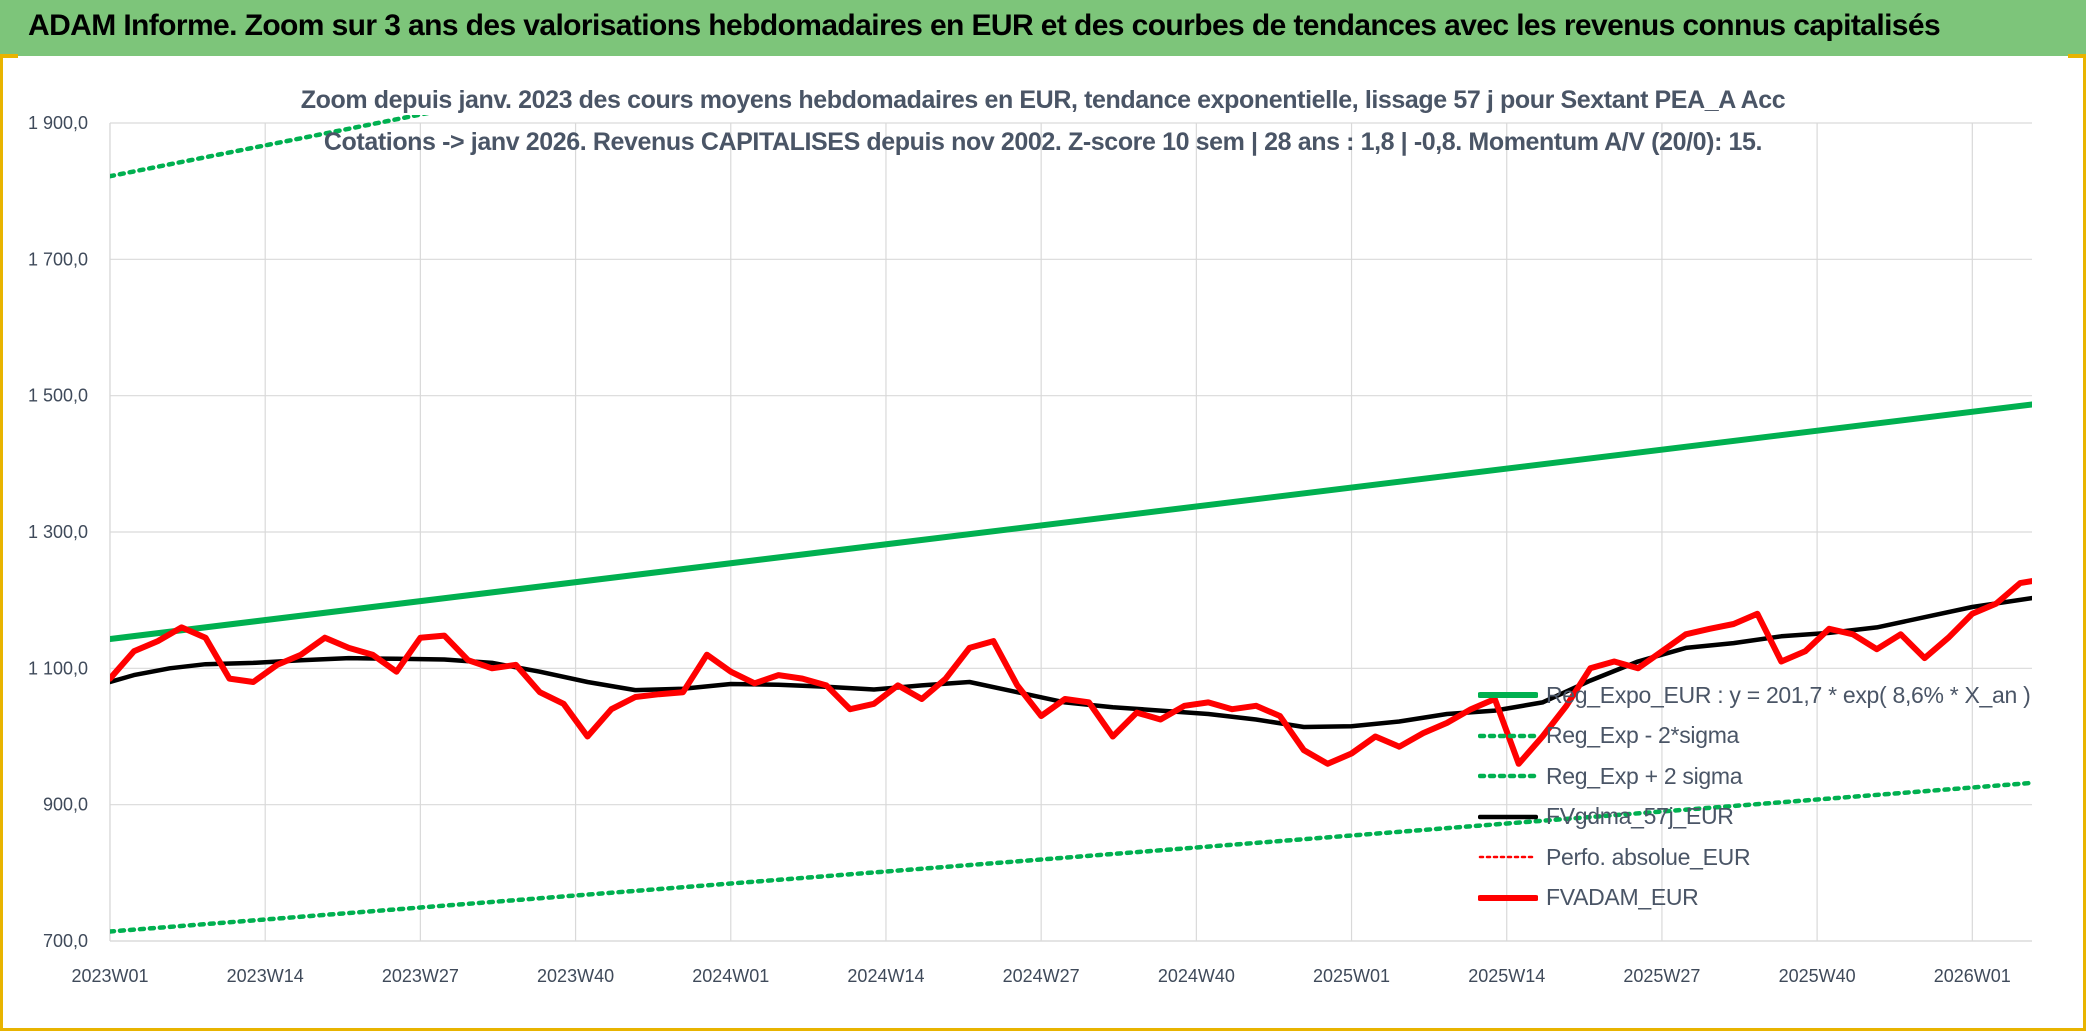  Describe the element at coordinates (58, 396) in the screenshot. I see `y-tick-label: 1 500,0` at that location.